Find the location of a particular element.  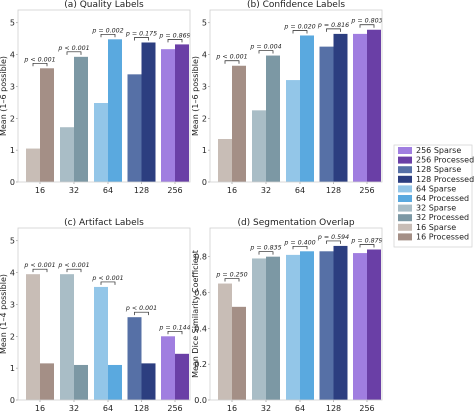

x-tick-label: 64 is located at coordinates (108, 408).